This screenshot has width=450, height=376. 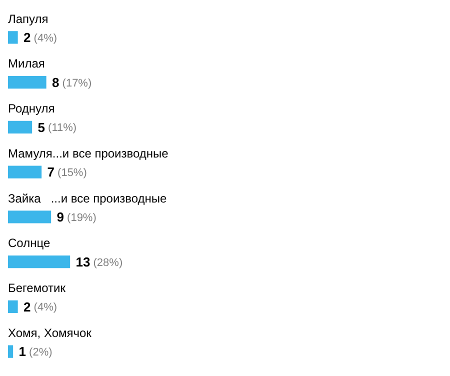 I want to click on y-tick-label: Лапуля, so click(x=28, y=19).